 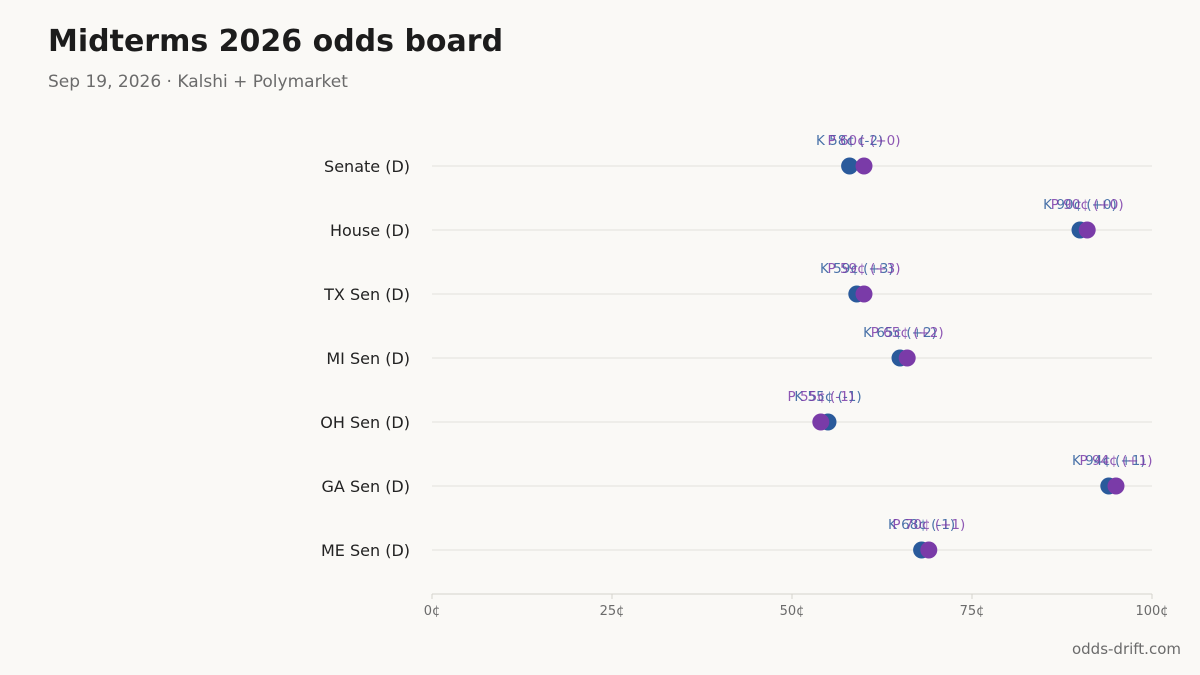 I want to click on x-tick-label: 25¢, so click(x=612, y=611).